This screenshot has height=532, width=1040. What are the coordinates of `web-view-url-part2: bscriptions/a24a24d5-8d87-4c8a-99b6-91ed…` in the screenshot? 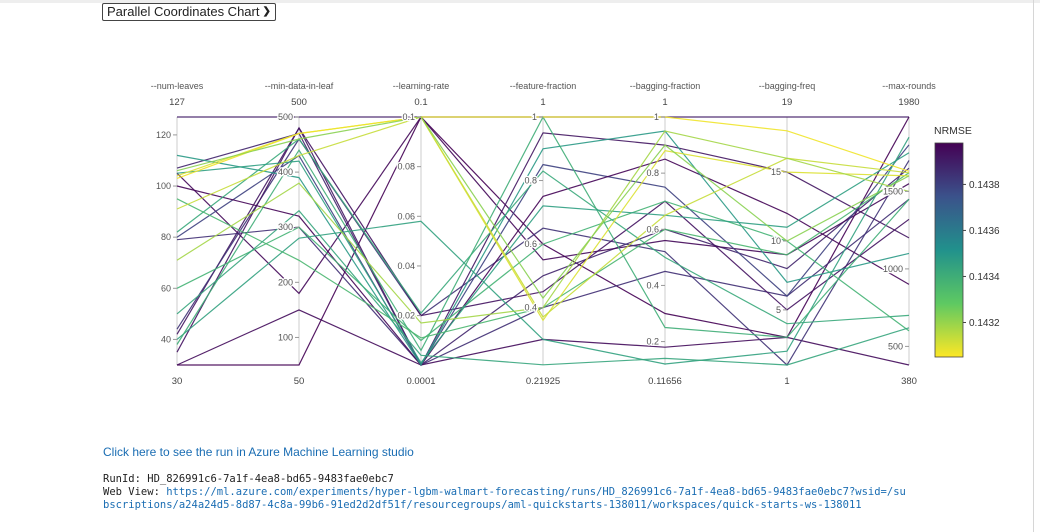 It's located at (482, 505).